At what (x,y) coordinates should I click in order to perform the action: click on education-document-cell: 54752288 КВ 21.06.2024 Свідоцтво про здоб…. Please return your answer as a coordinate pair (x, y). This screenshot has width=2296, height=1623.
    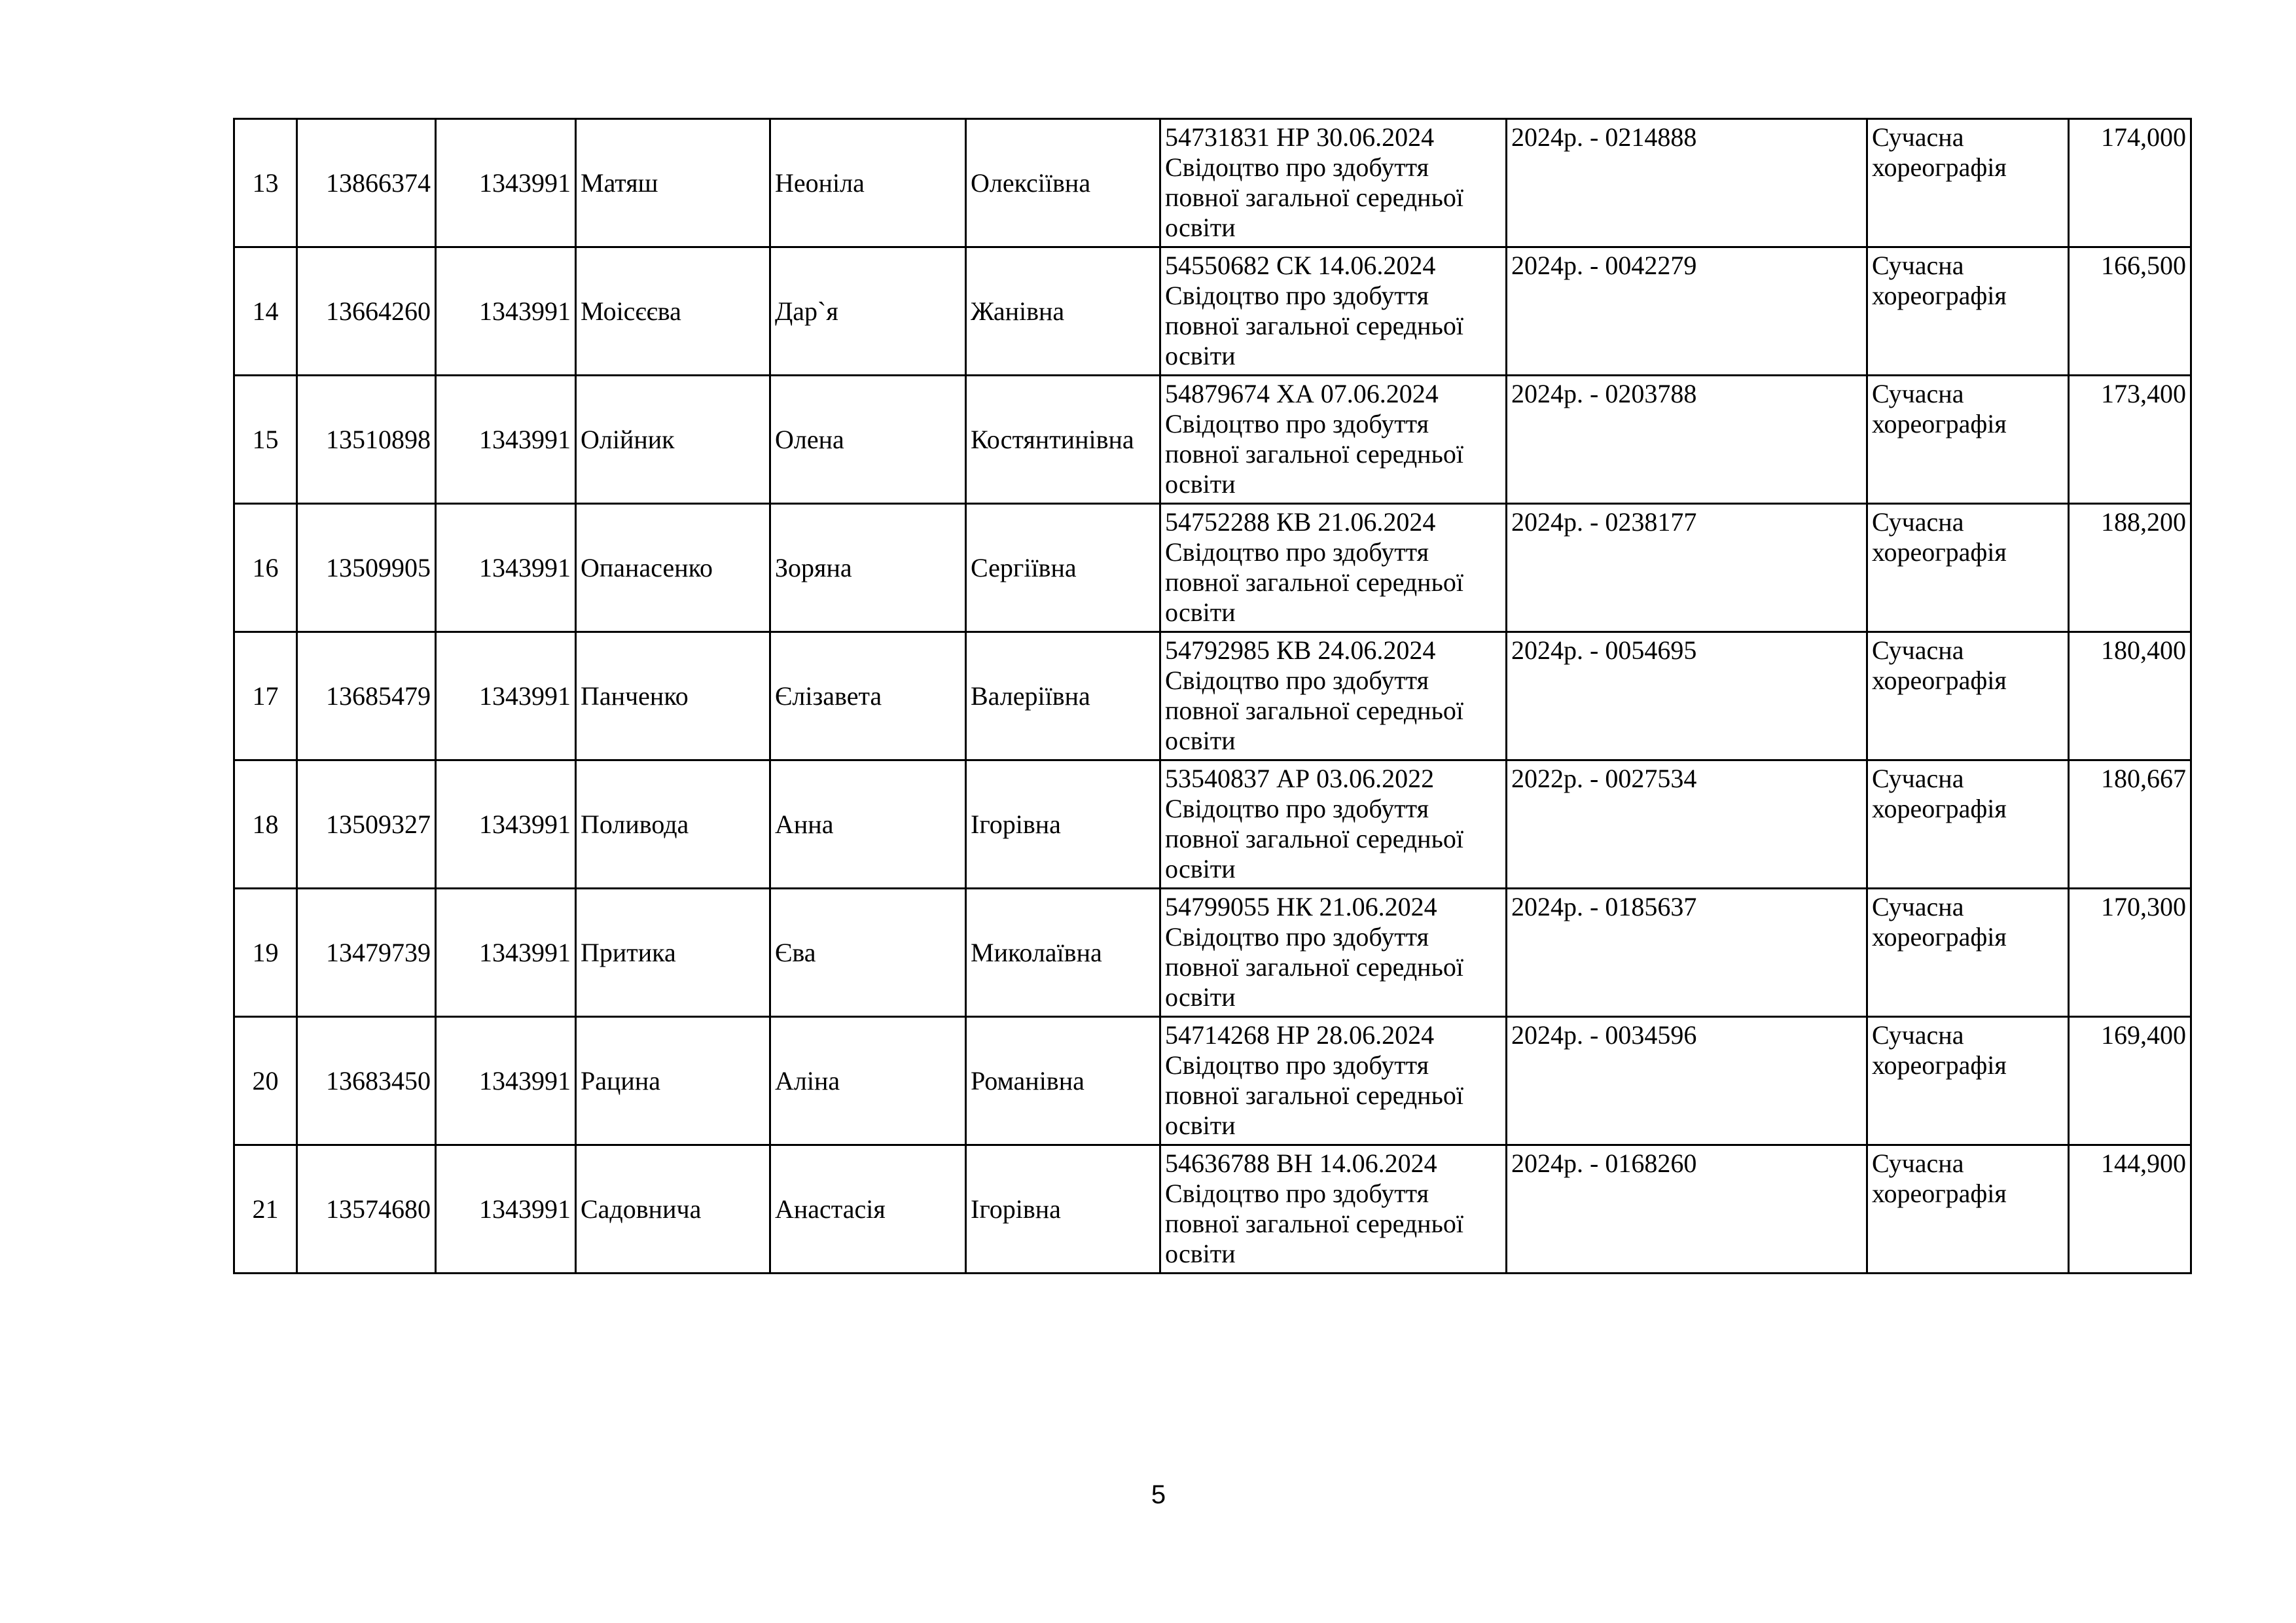
    Looking at the image, I should click on (1333, 568).